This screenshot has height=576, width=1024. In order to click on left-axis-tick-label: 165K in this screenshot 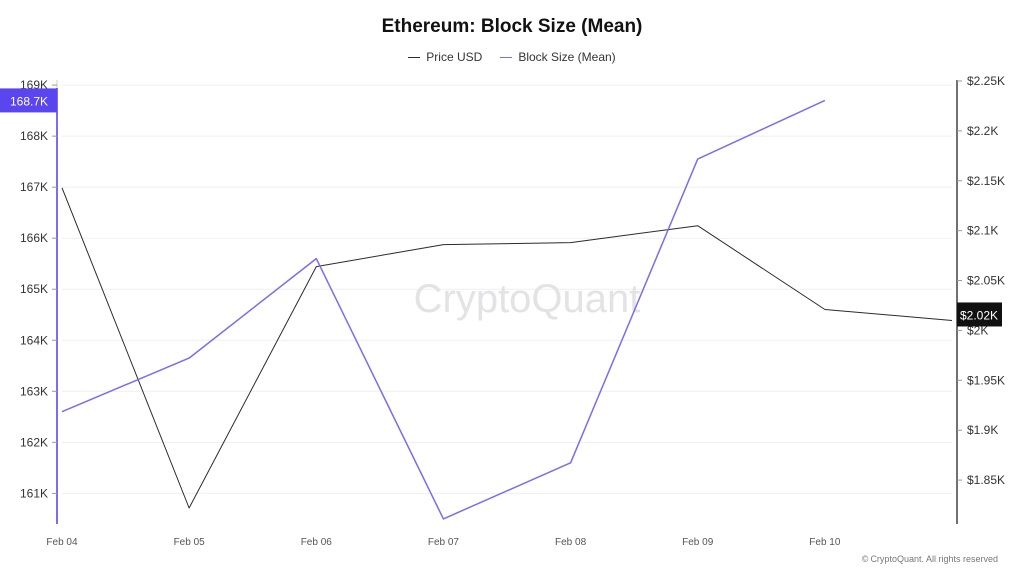, I will do `click(34, 289)`.